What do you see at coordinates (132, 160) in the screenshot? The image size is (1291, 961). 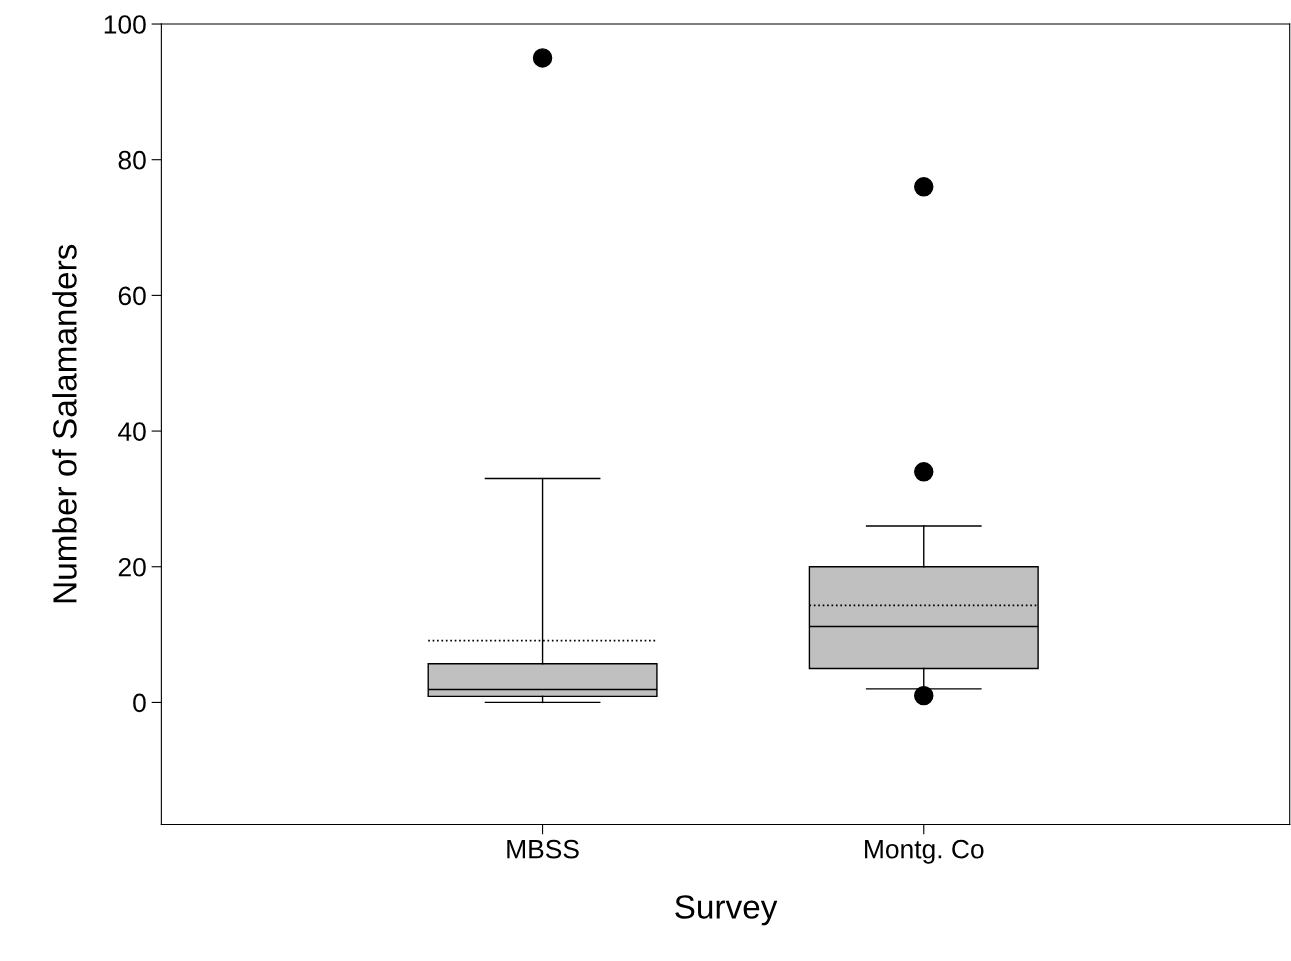 I see `y-tick-label: 80` at bounding box center [132, 160].